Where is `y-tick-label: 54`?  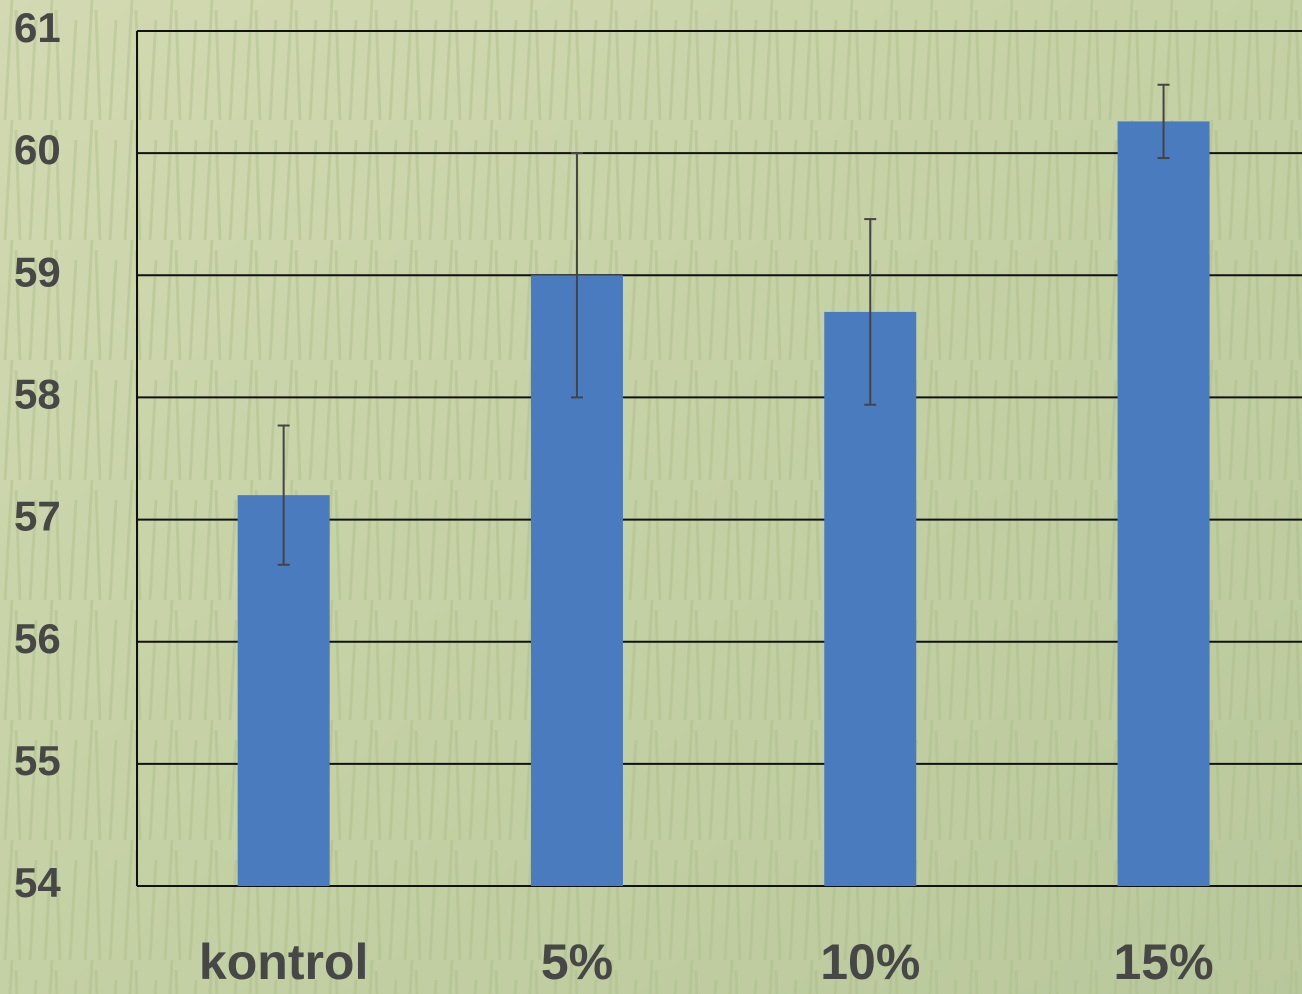
y-tick-label: 54 is located at coordinates (37, 882).